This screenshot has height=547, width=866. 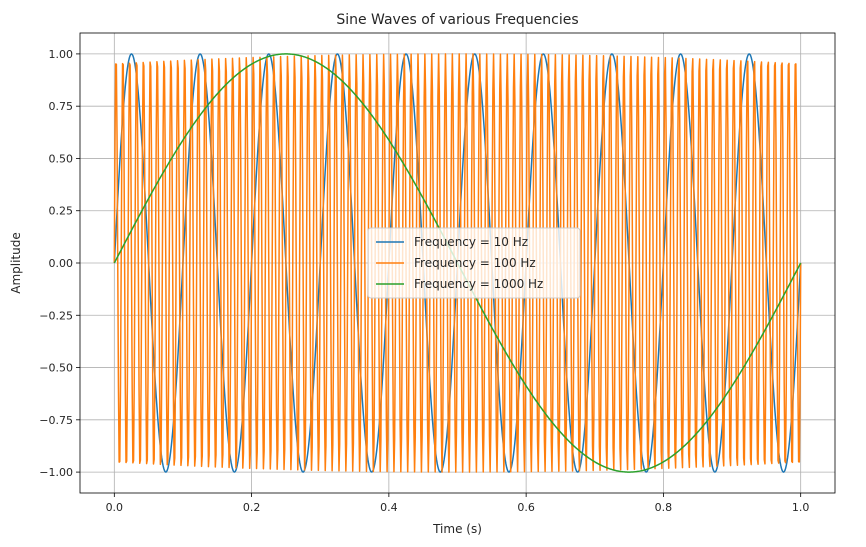 I want to click on x-tick-label: 0.8, so click(x=664, y=507).